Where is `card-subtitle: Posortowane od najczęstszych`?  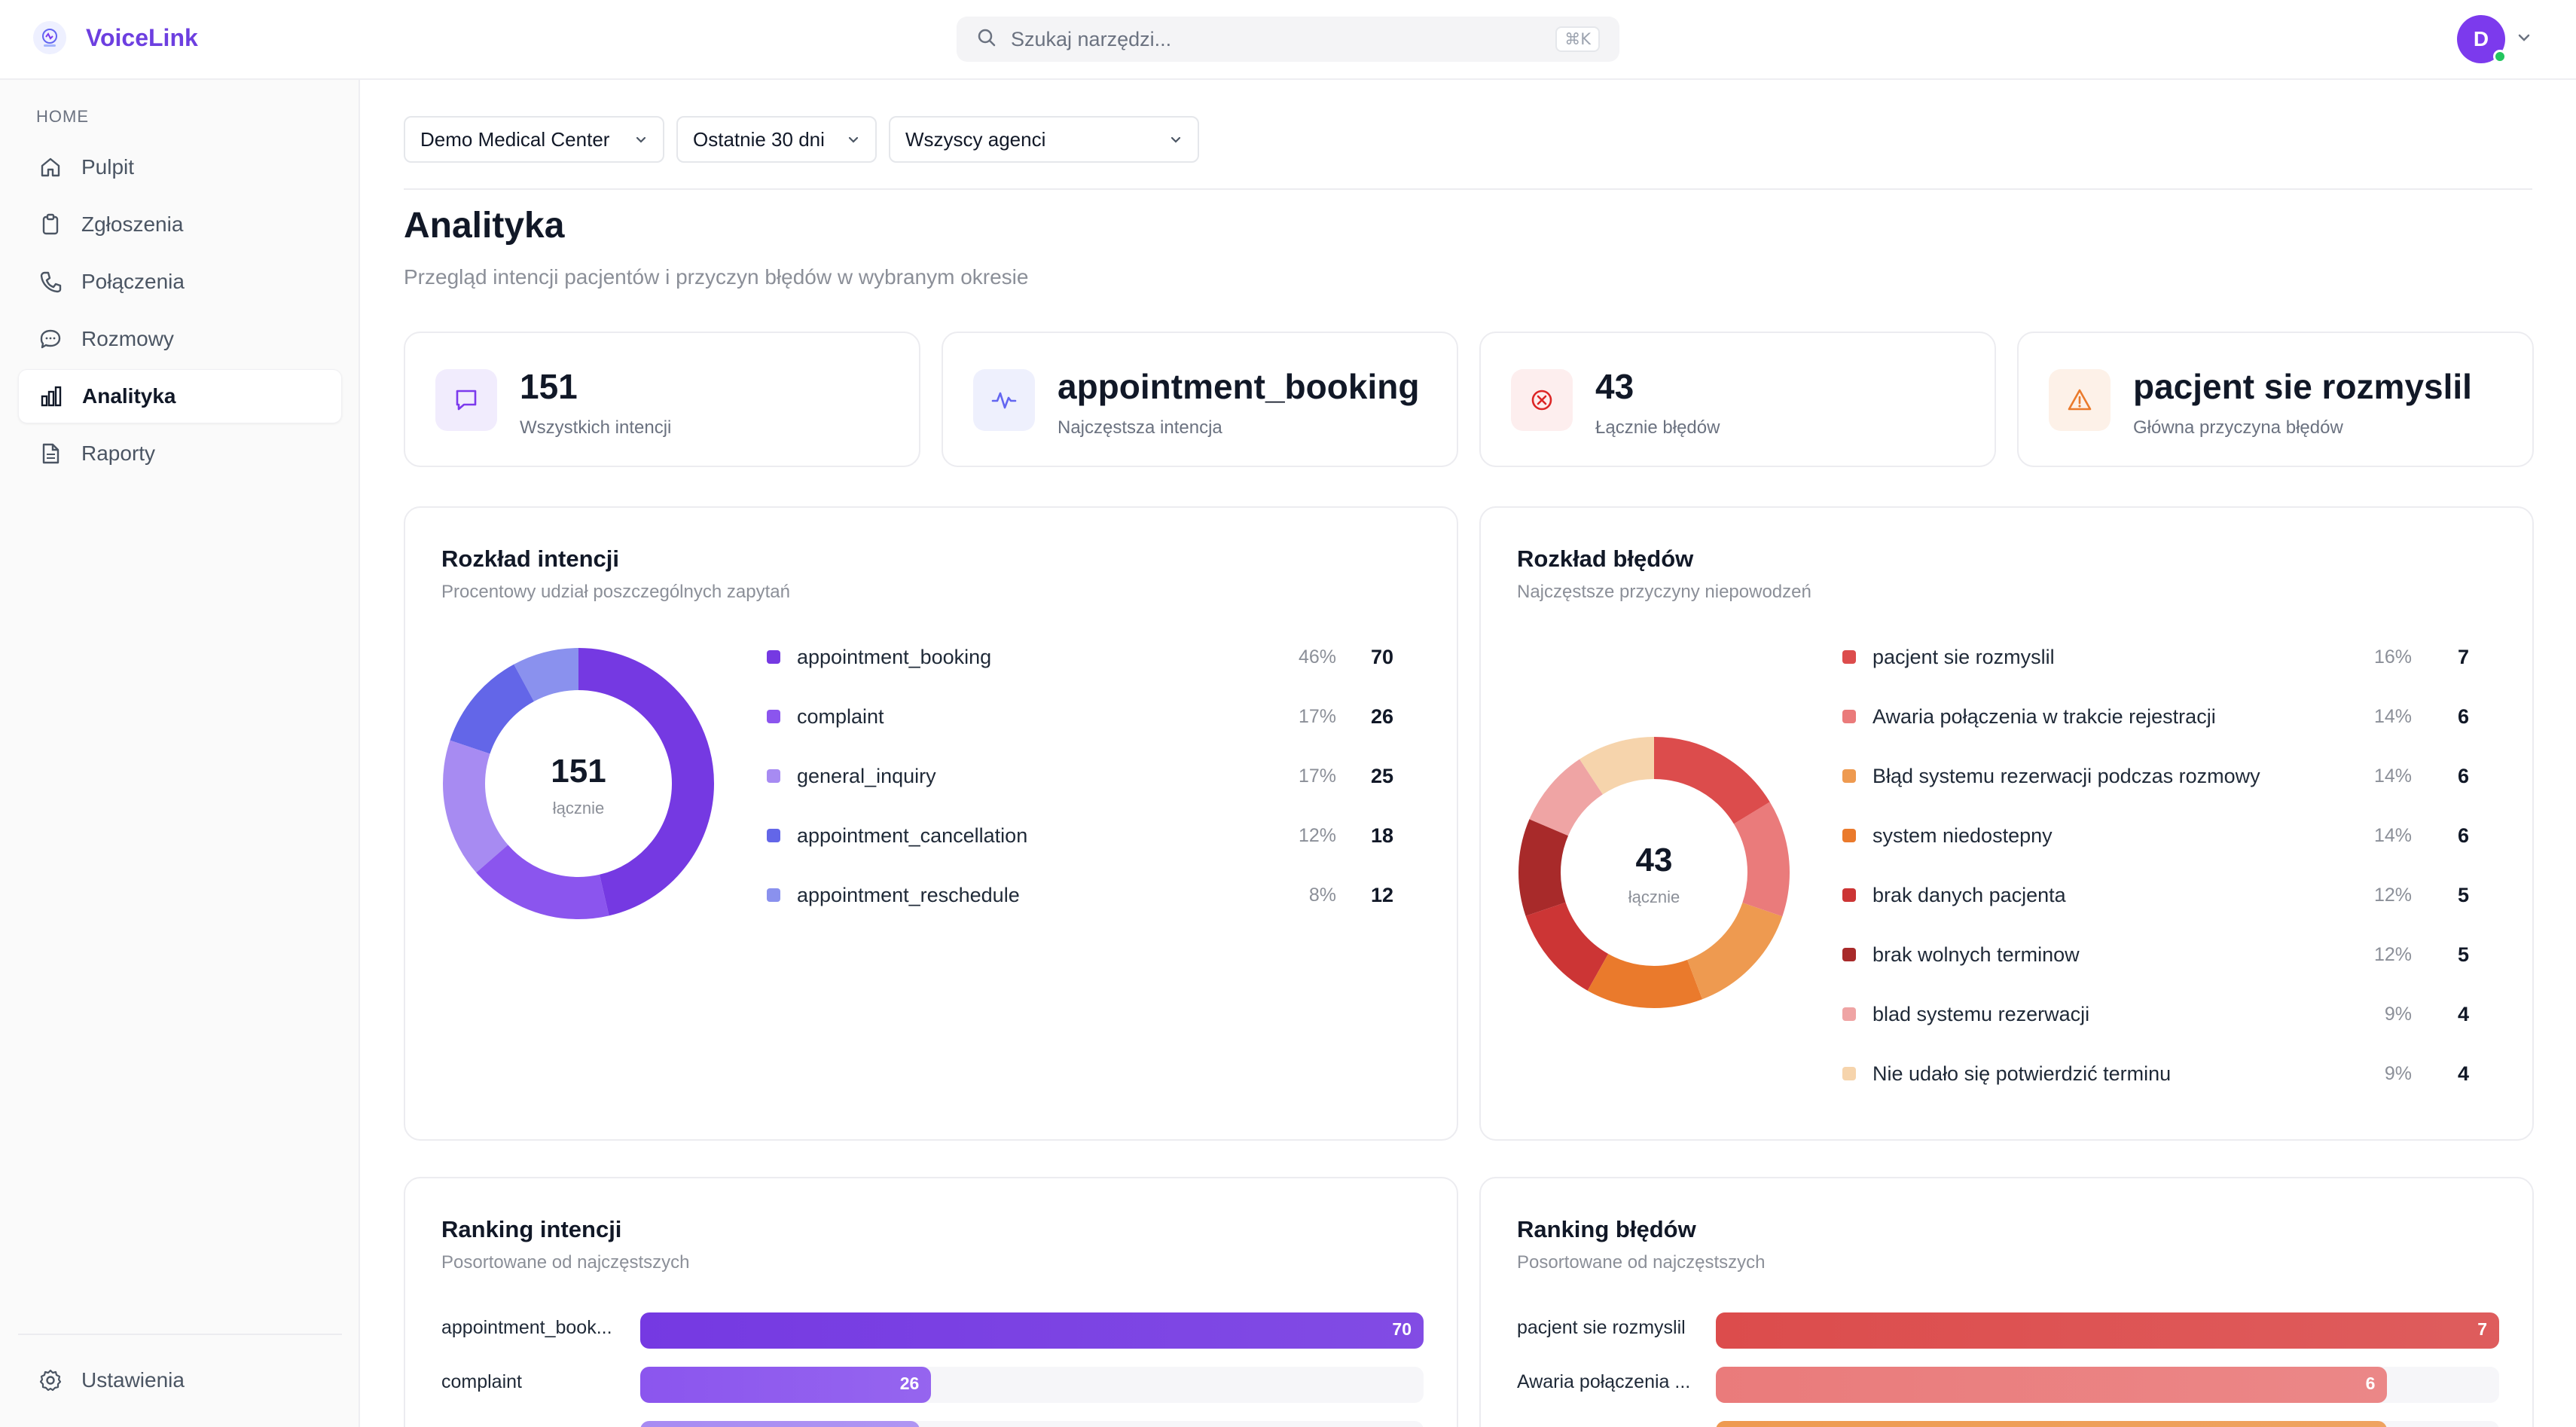
card-subtitle: Posortowane od najczęstszych is located at coordinates (565, 1262).